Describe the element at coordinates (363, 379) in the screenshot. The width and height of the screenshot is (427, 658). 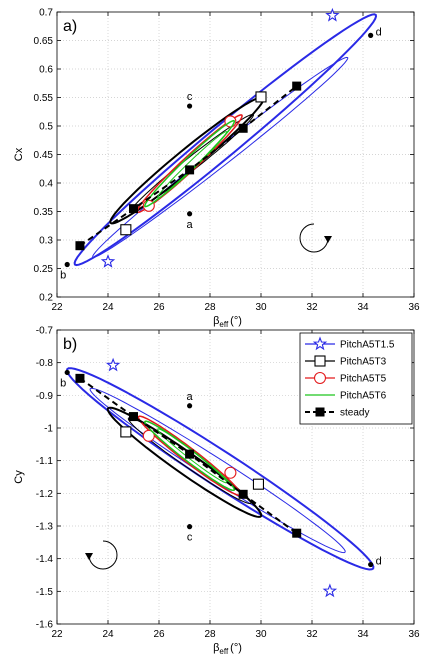
I see `legend-label: PitchA5T5` at that location.